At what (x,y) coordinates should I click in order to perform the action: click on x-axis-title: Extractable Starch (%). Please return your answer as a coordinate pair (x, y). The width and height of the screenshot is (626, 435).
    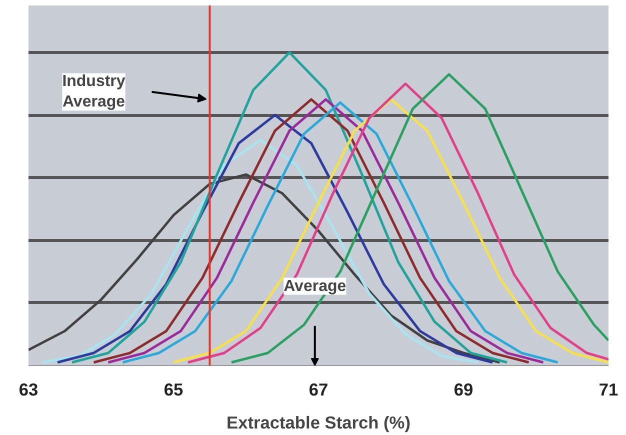
    Looking at the image, I should click on (318, 422).